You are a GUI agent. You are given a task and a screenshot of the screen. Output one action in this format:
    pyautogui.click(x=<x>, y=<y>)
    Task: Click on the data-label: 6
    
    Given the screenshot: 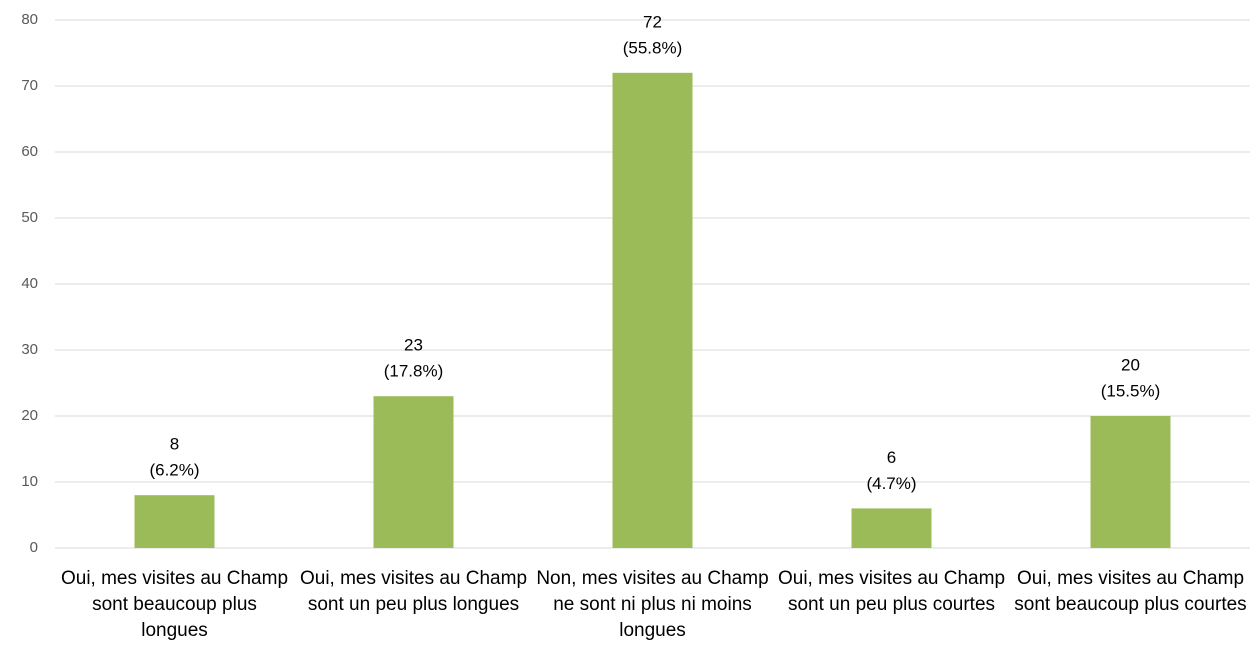 What is the action you would take?
    pyautogui.click(x=891, y=457)
    